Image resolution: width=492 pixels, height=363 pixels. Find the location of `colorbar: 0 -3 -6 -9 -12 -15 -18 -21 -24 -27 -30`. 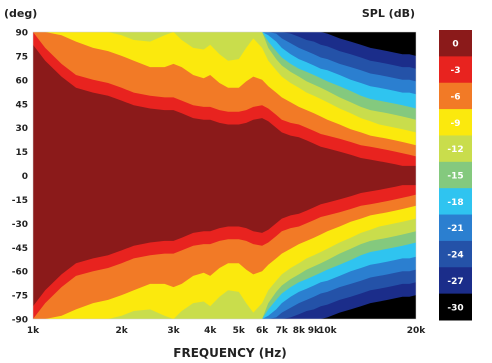

colorbar: 0 -3 -6 -9 -12 -15 -18 -21 -24 -27 -30 is located at coordinates (455, 175).